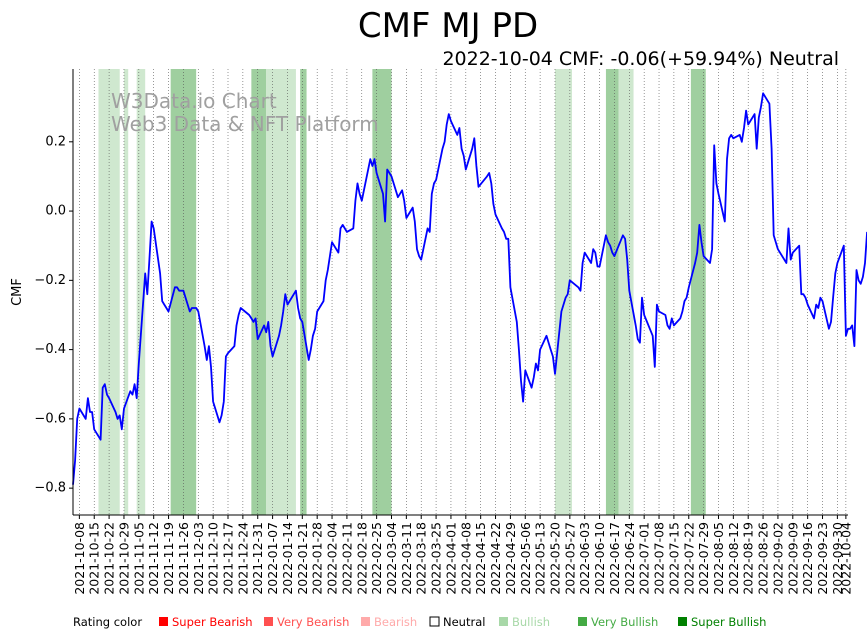  What do you see at coordinates (361, 558) in the screenshot?
I see `x-tick-label: 2022-02-18` at bounding box center [361, 558].